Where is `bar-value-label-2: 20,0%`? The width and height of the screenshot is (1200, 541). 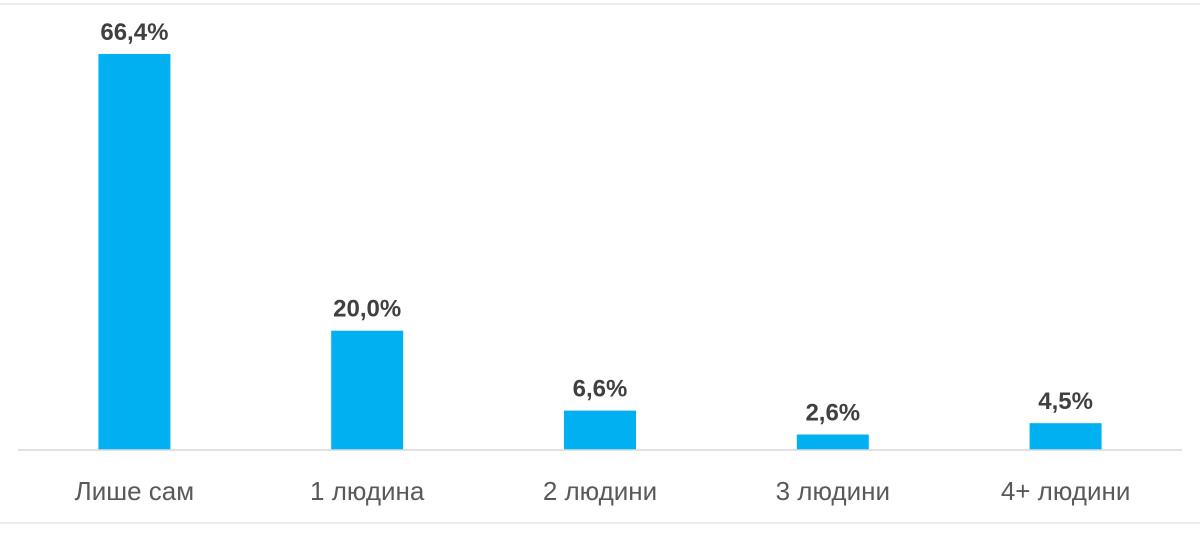 bar-value-label-2: 20,0% is located at coordinates (367, 309).